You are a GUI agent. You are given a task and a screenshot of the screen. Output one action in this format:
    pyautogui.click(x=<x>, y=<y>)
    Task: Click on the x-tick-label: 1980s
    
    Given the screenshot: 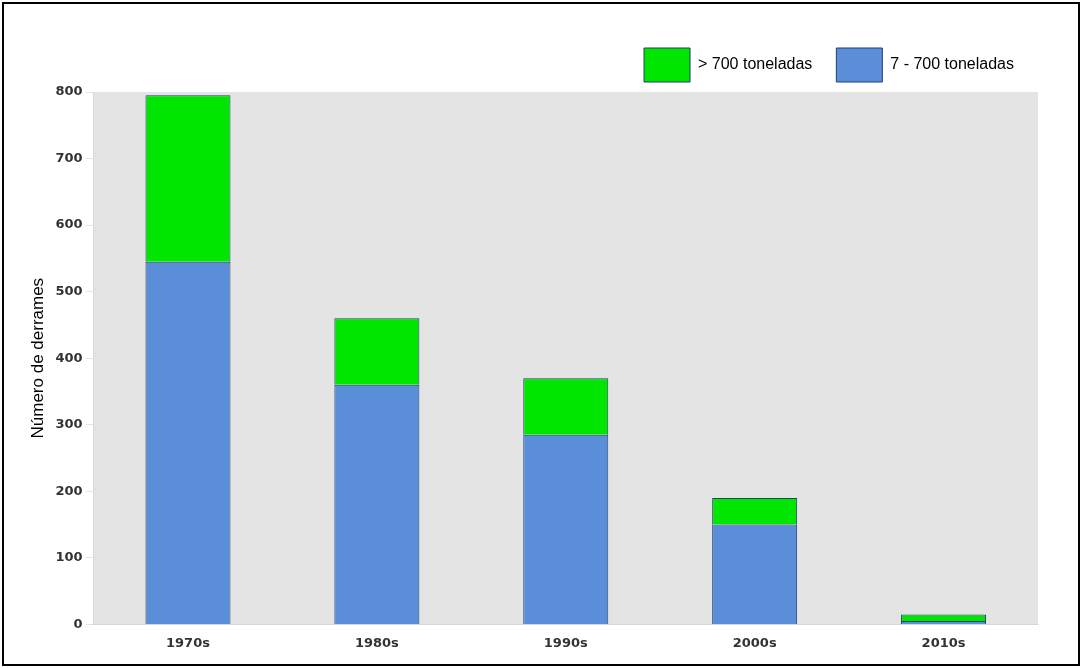 What is the action you would take?
    pyautogui.click(x=377, y=642)
    